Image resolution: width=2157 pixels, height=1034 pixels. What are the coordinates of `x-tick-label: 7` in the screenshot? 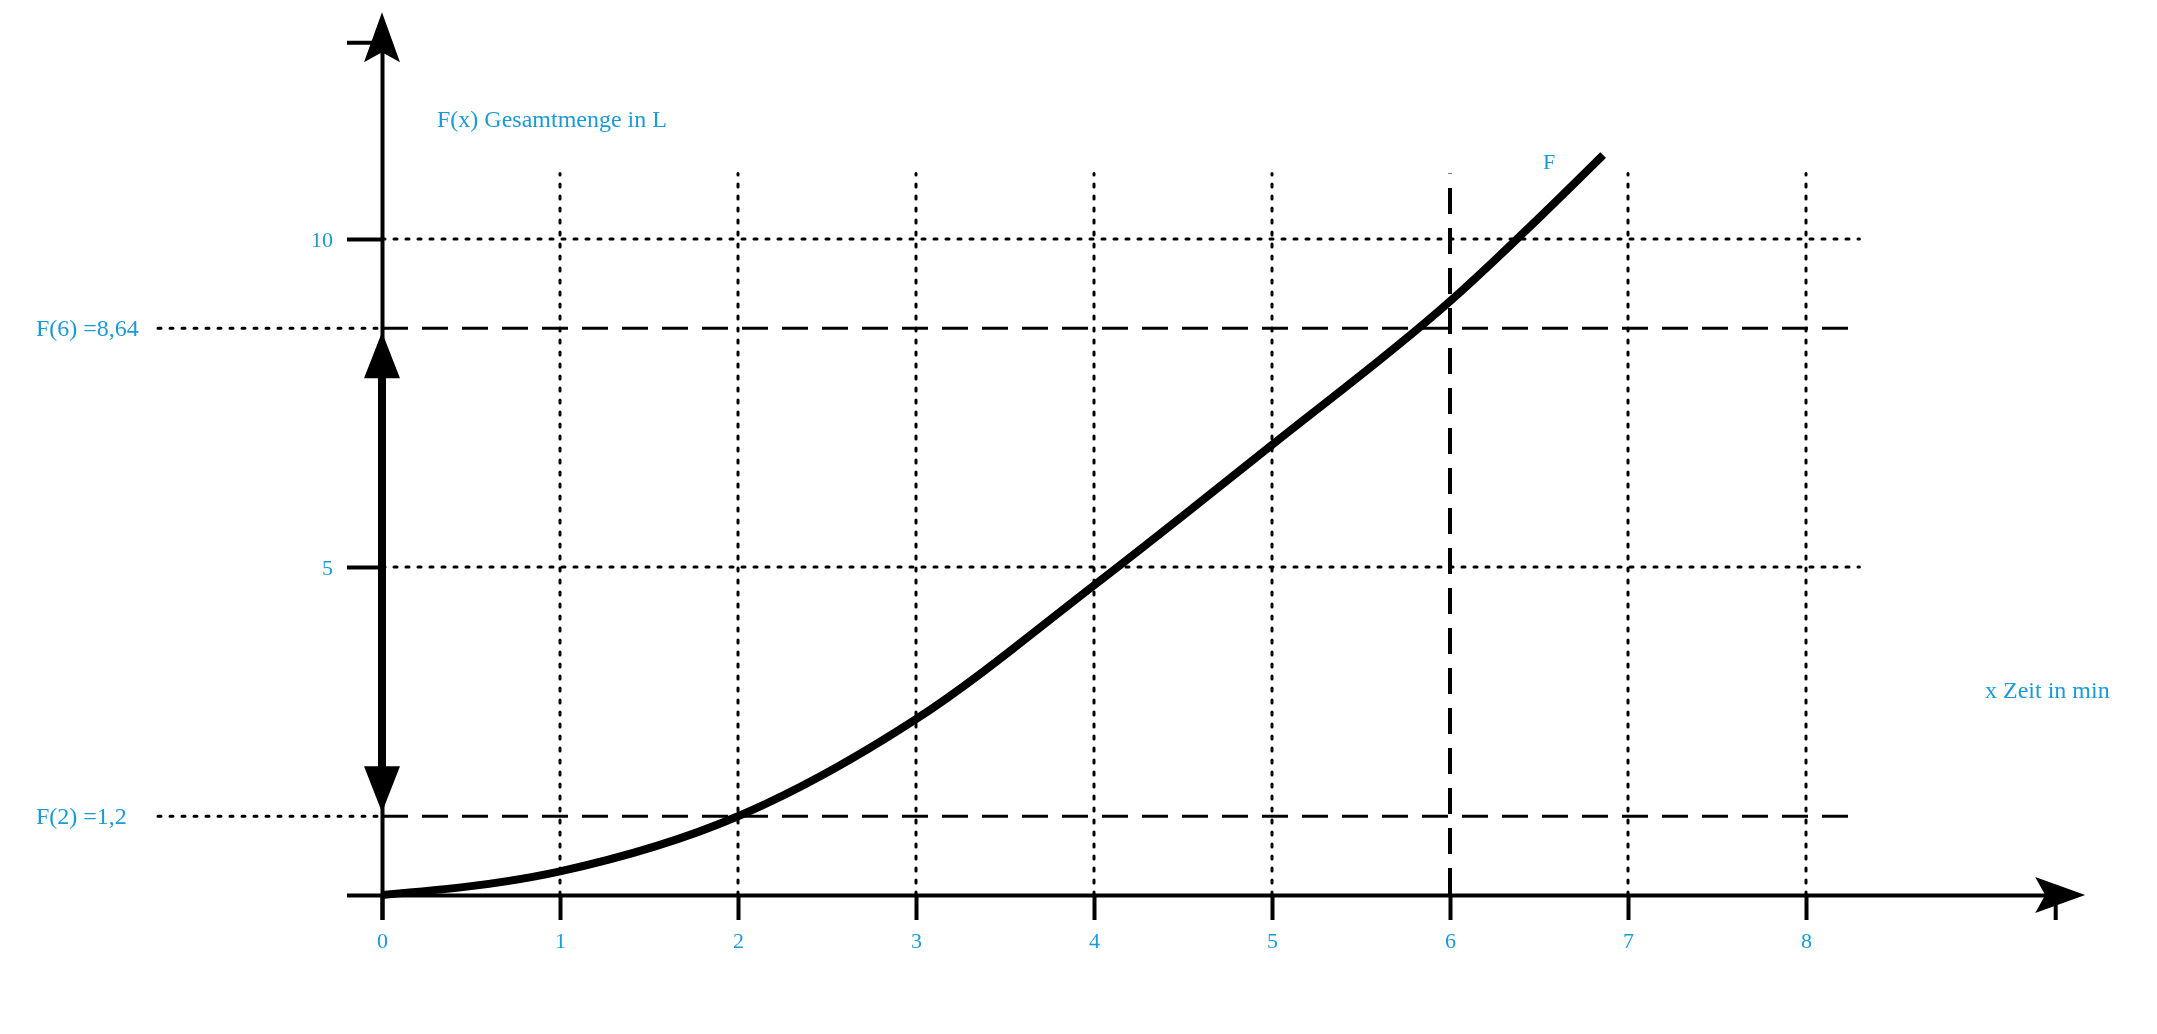 It's located at (1628, 940).